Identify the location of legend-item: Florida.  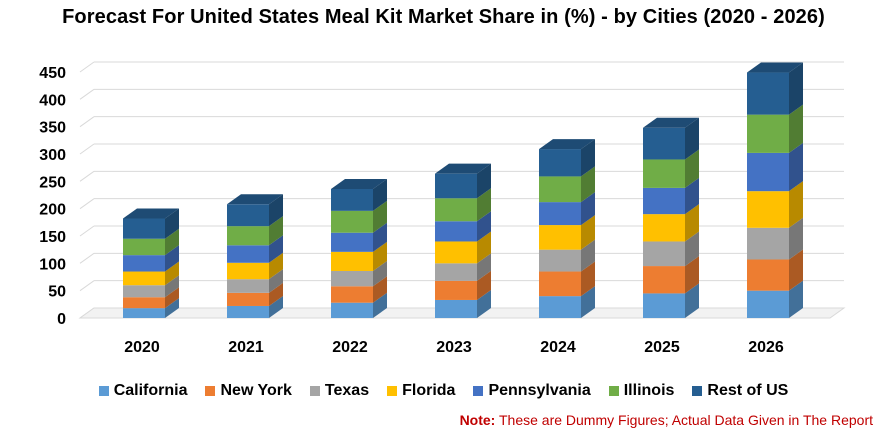
(421, 391).